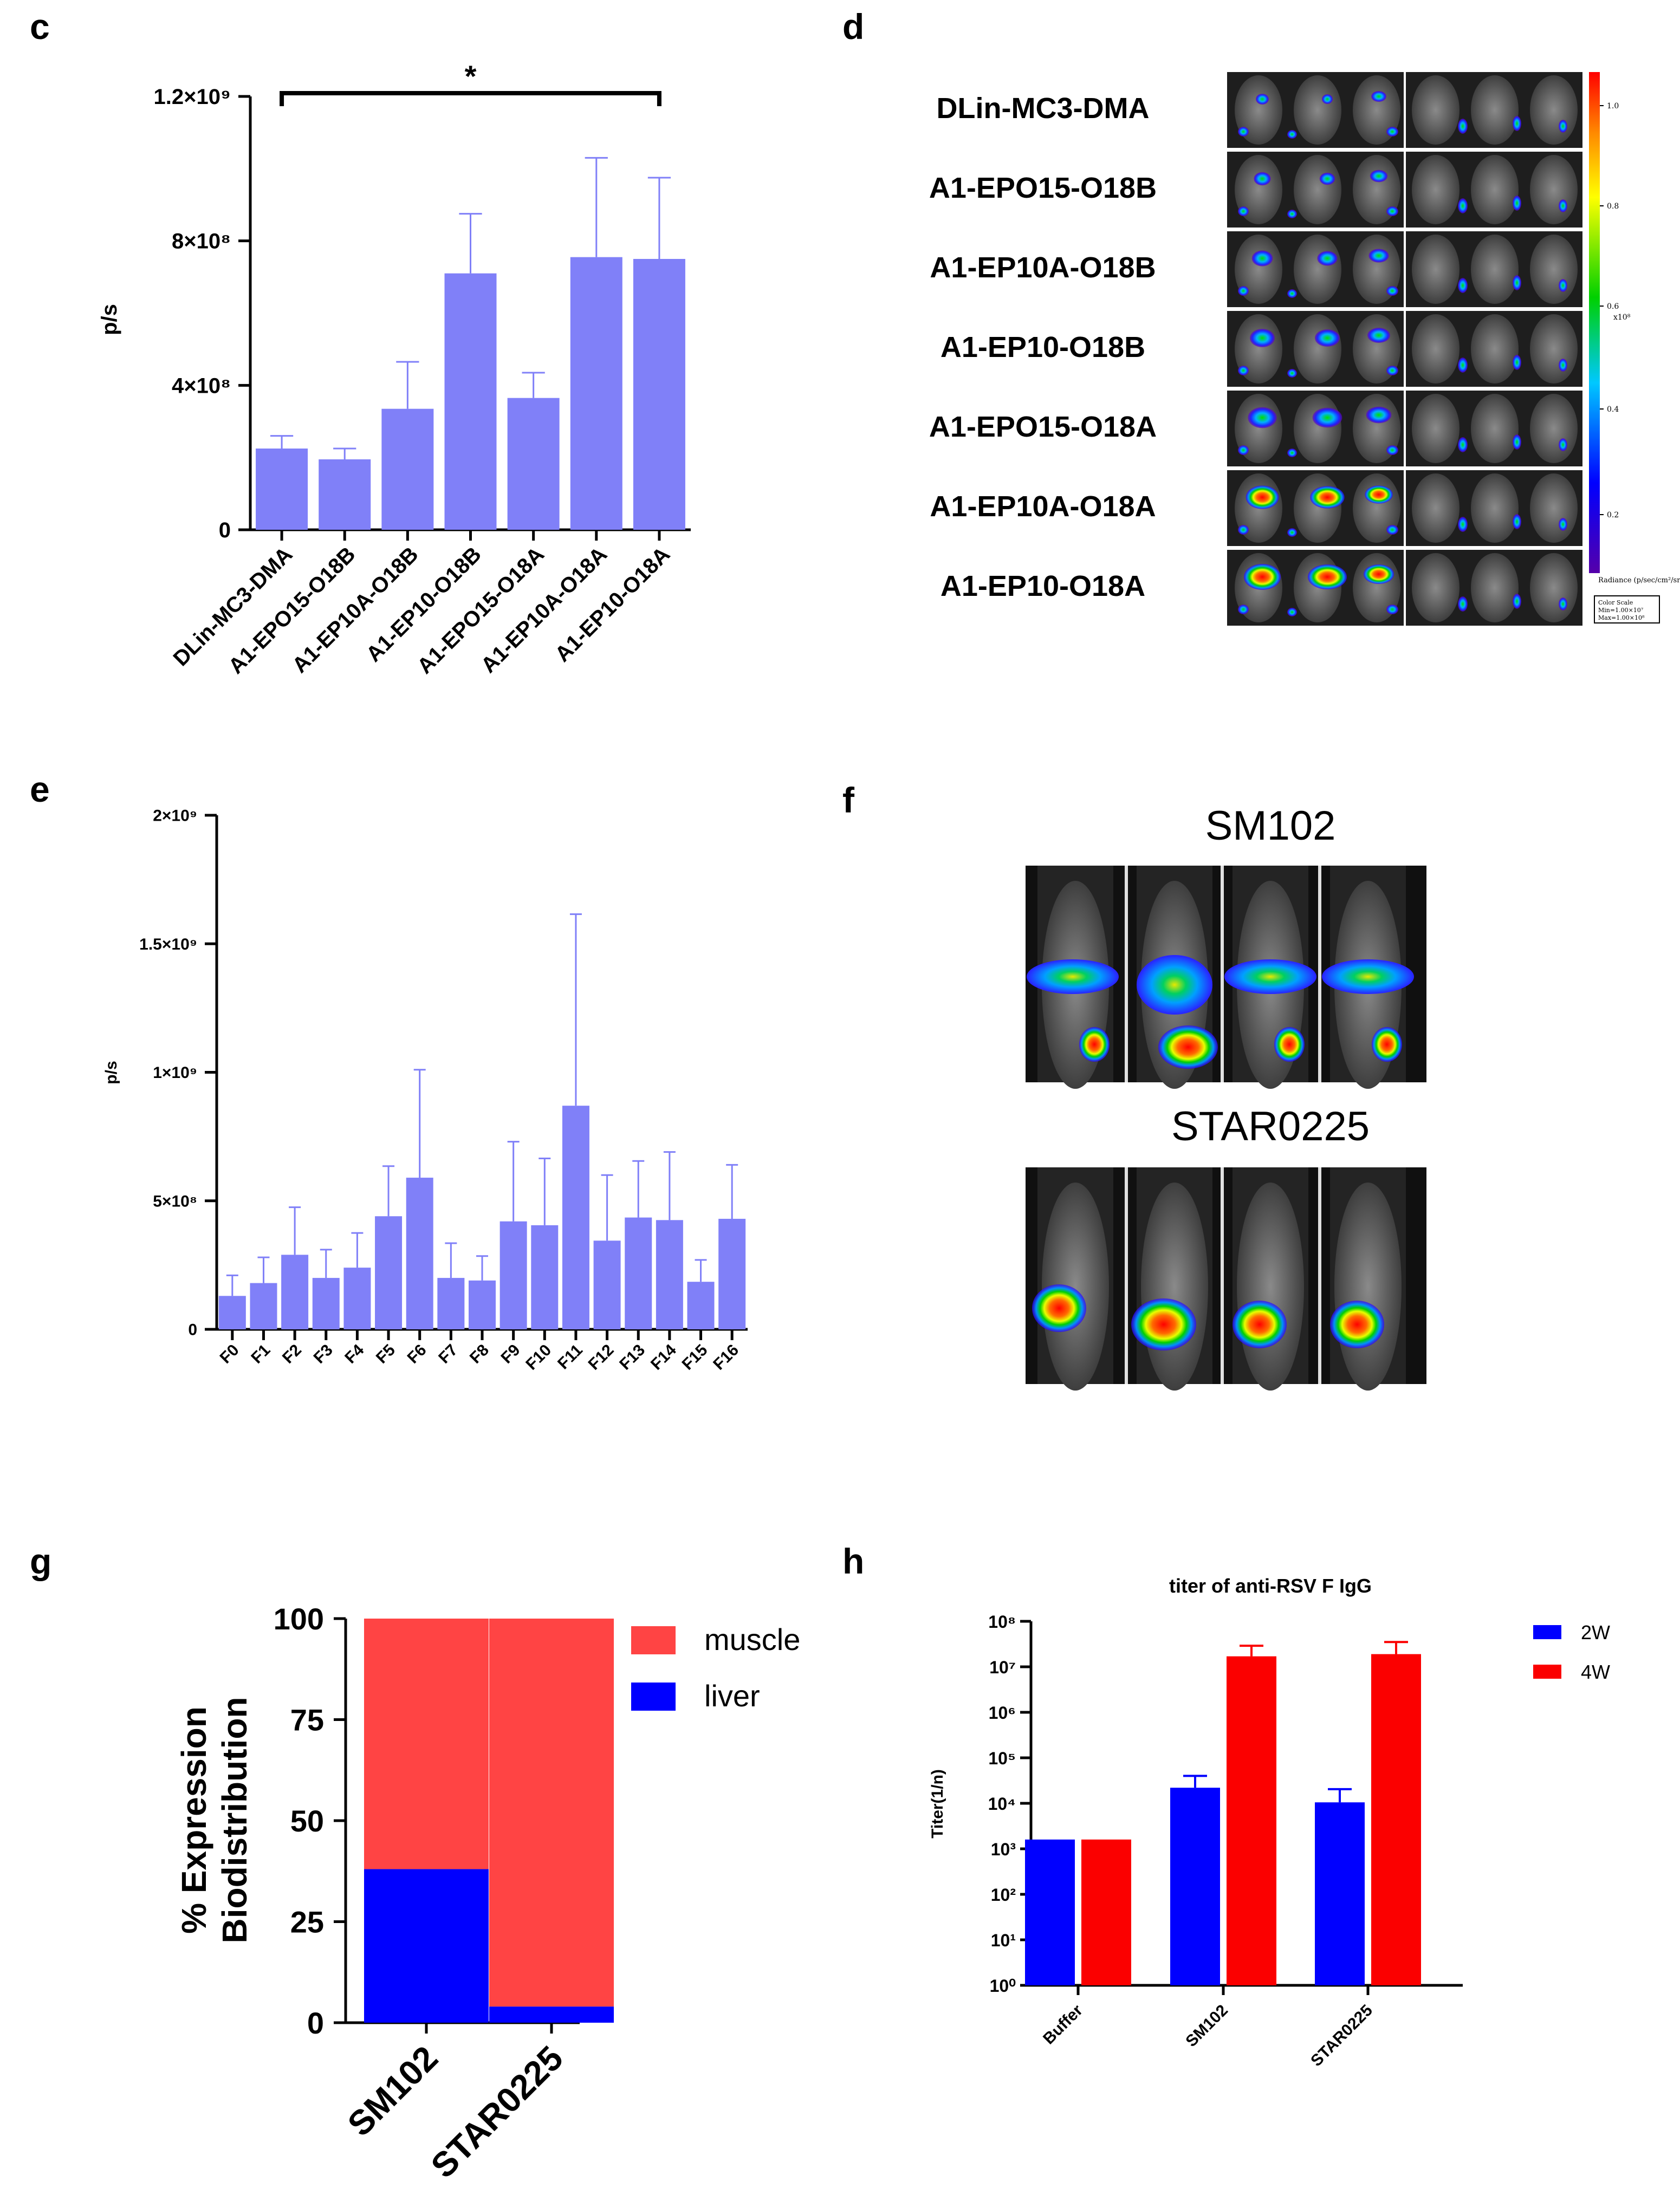 The image size is (1680, 2189). What do you see at coordinates (1547, 1632) in the screenshot?
I see `legend-2w-swatch` at bounding box center [1547, 1632].